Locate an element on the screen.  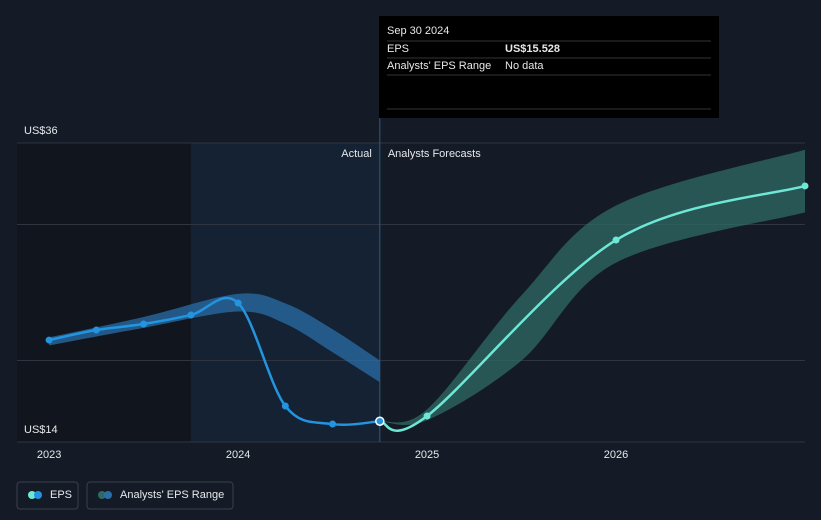
eps-line is located at coordinates (214, 361).